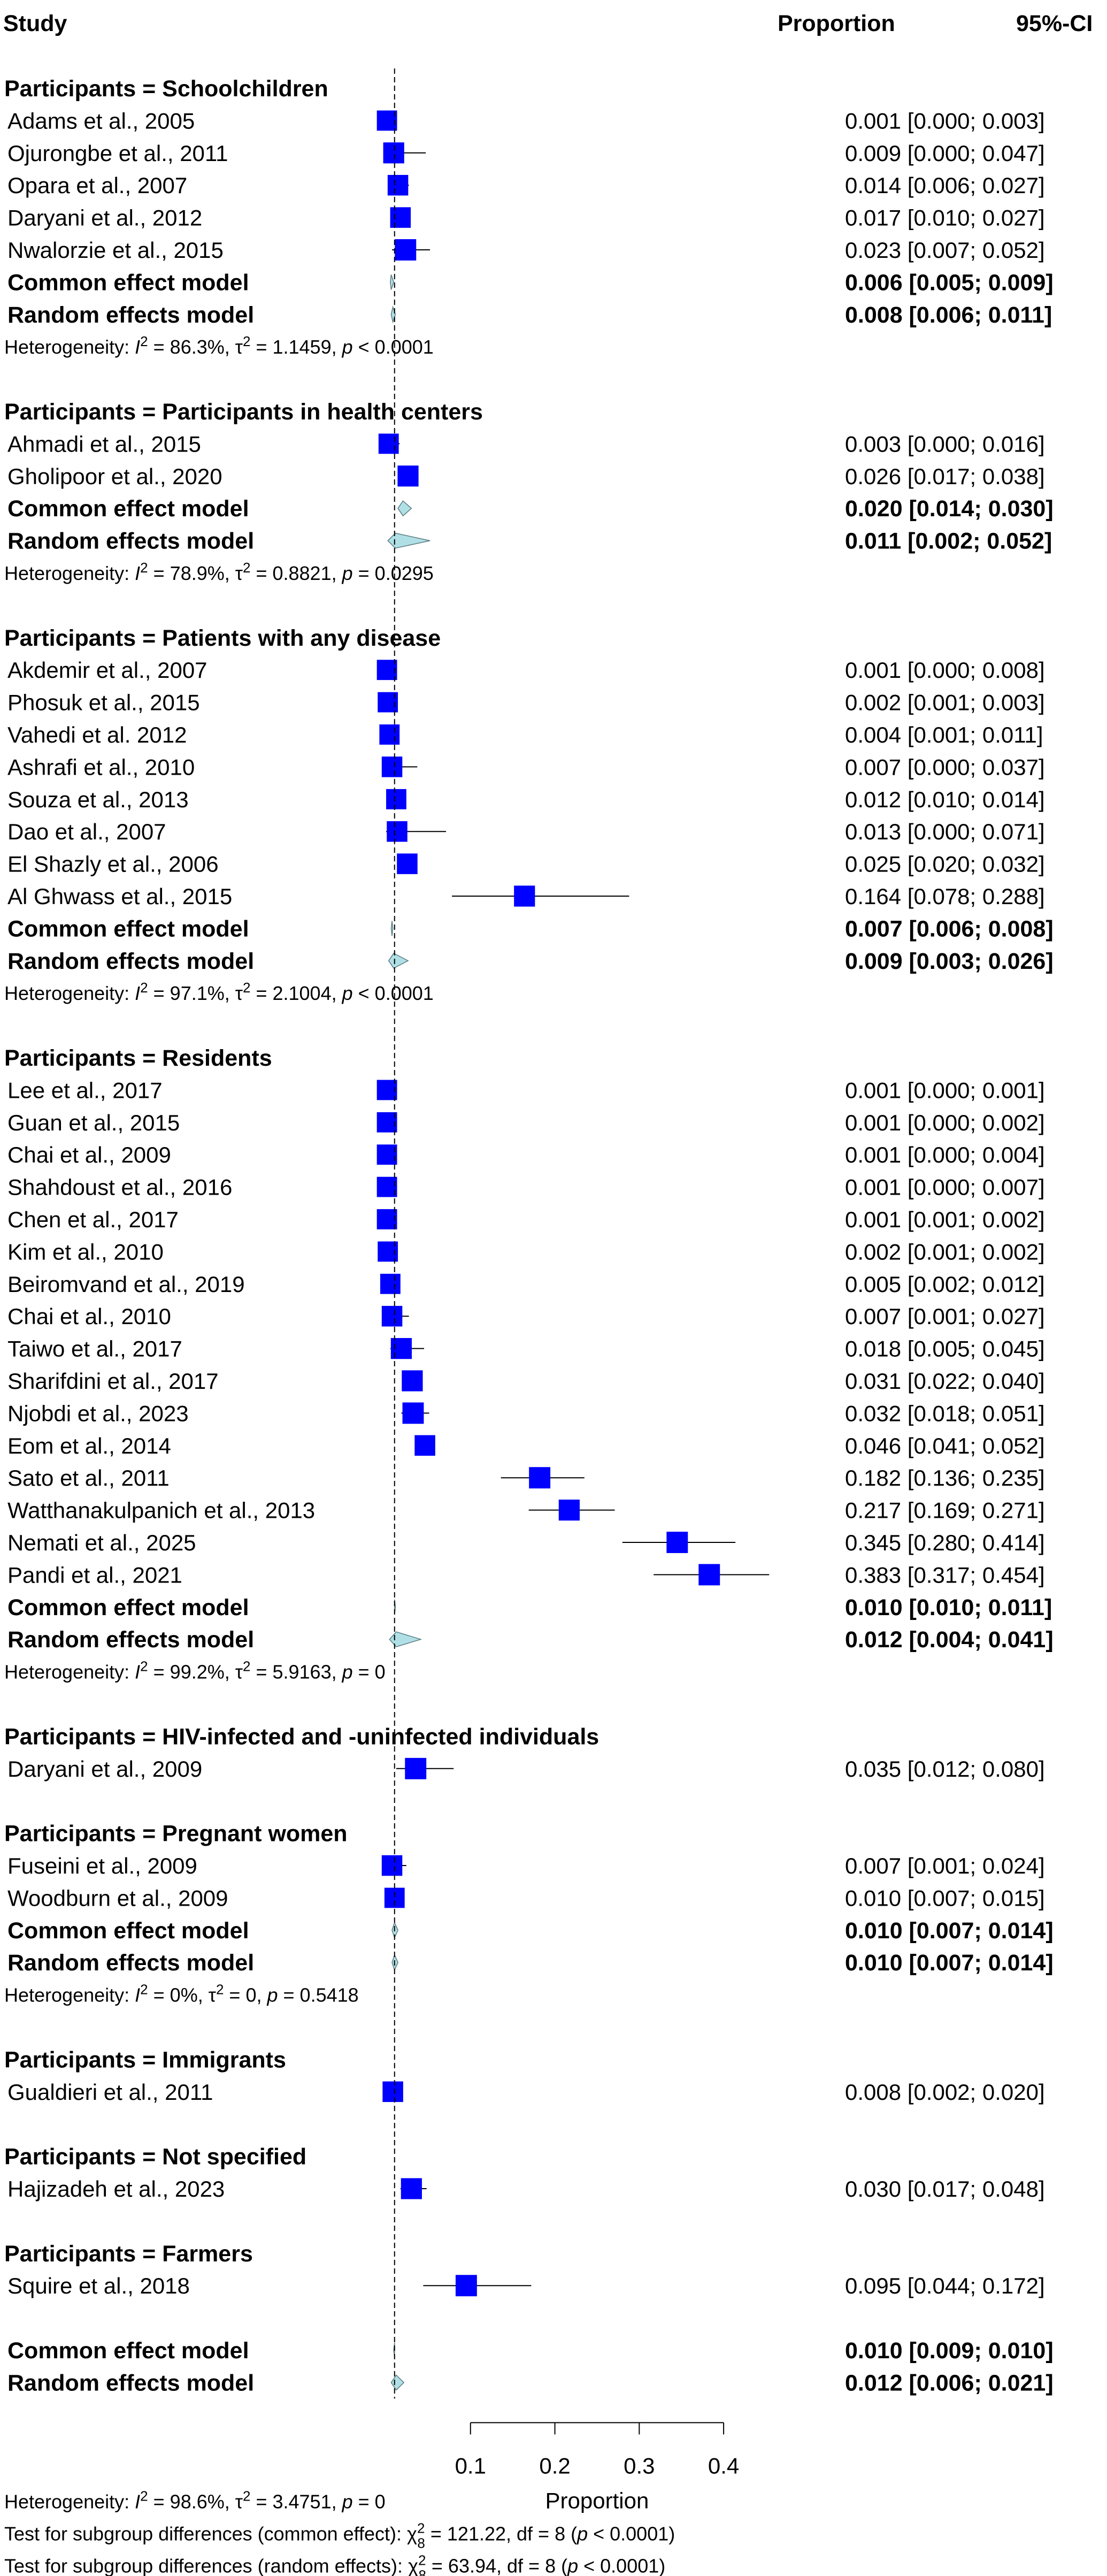 The width and height of the screenshot is (1107, 2576). I want to click on x-axis-tick-label: 0.1, so click(470, 2465).